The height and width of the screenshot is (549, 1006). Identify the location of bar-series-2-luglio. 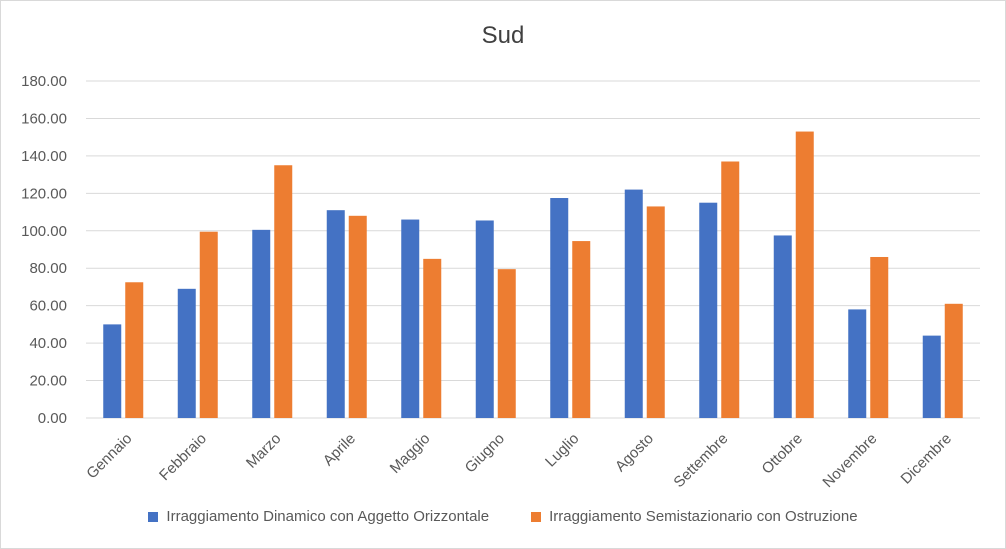
(581, 329).